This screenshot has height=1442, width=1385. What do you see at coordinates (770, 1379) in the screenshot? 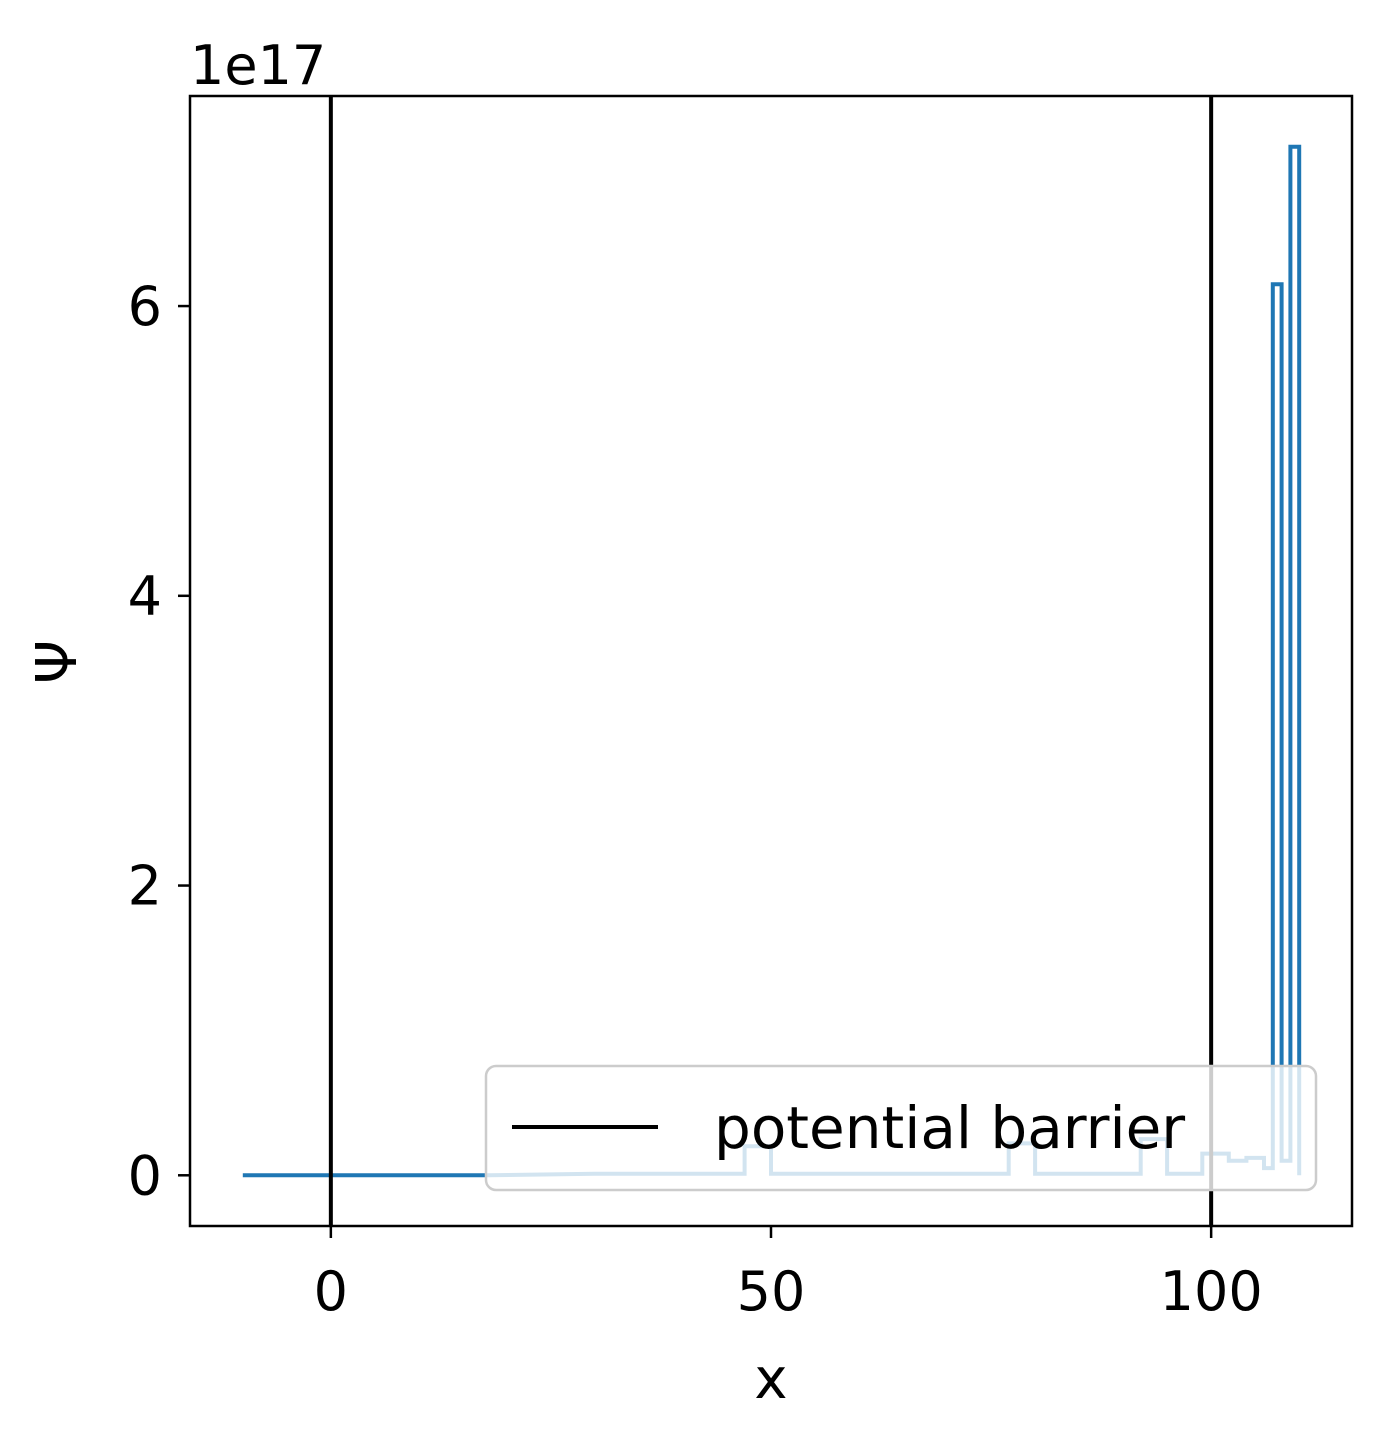
I see `x-axis-label: x` at bounding box center [770, 1379].